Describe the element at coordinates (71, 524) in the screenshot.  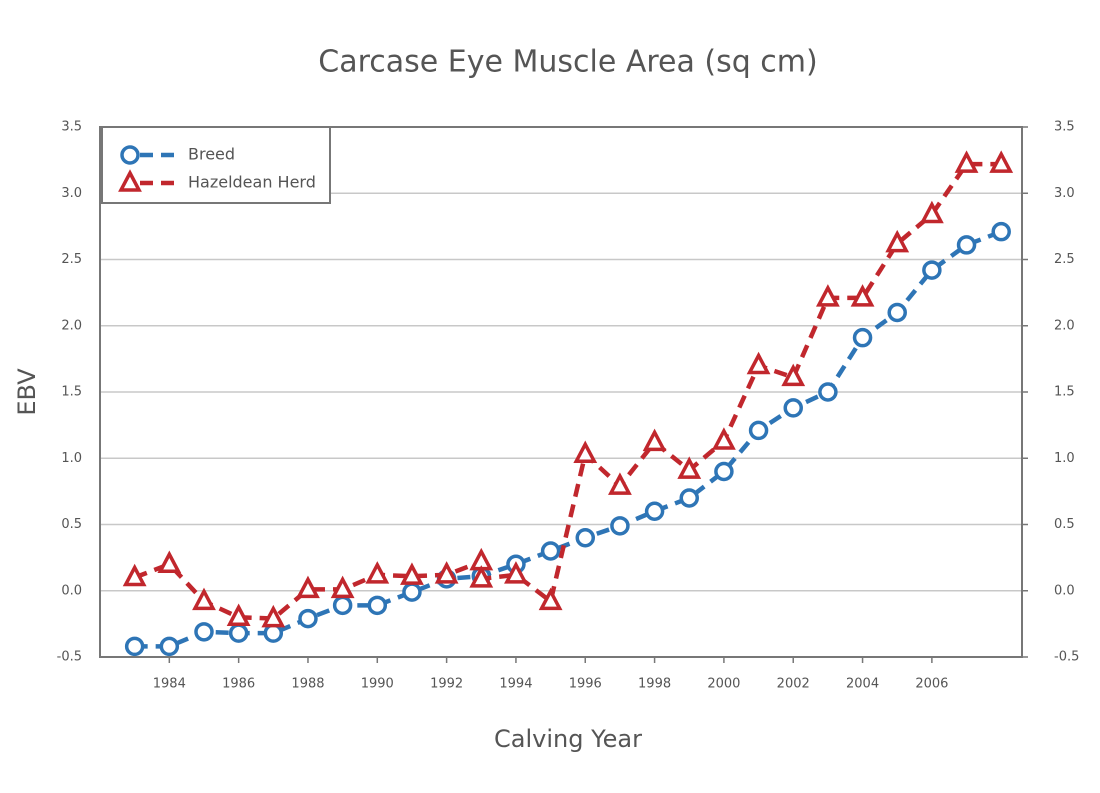
I see `y-tick-label: 0.5` at that location.